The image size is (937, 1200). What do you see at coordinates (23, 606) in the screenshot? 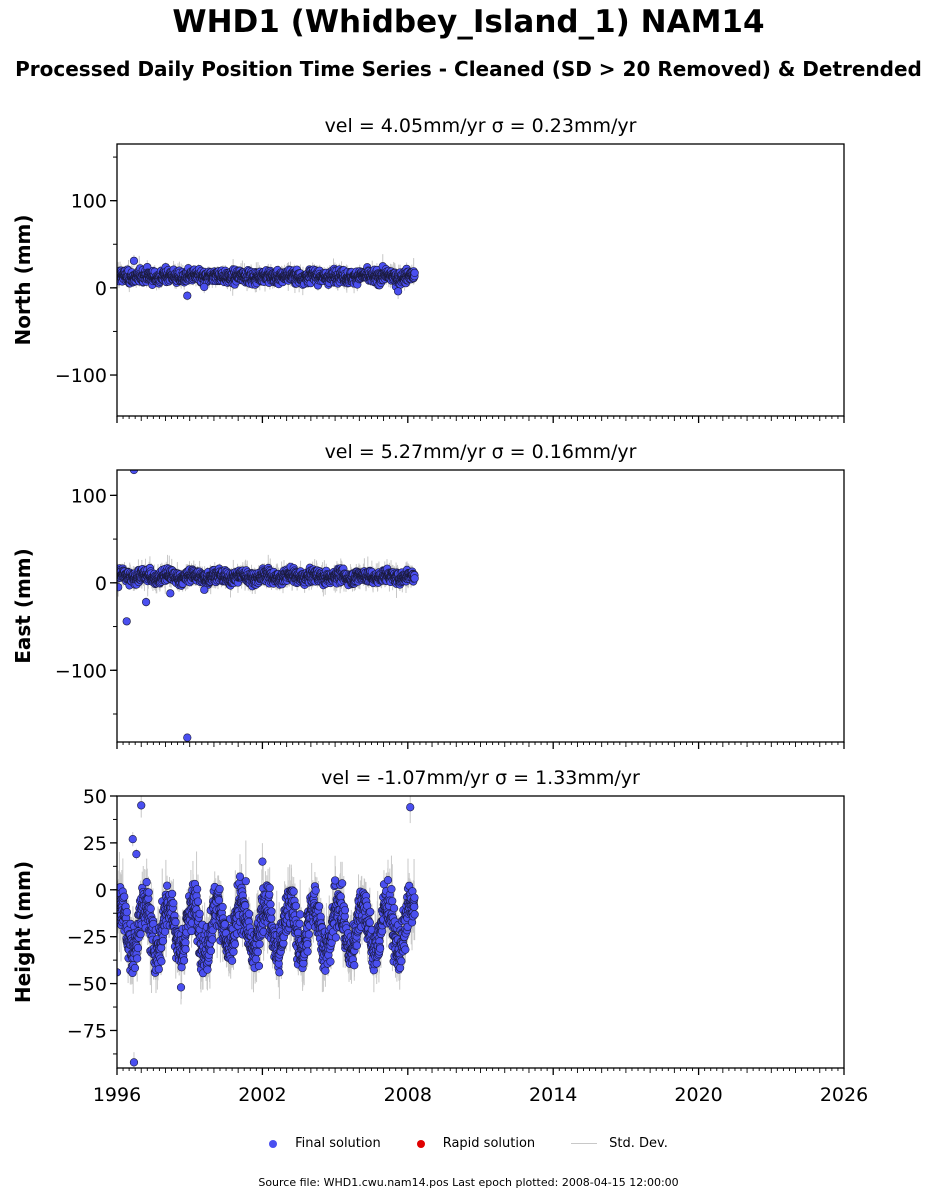
I see `y-axis-label: East (mm)` at bounding box center [23, 606].